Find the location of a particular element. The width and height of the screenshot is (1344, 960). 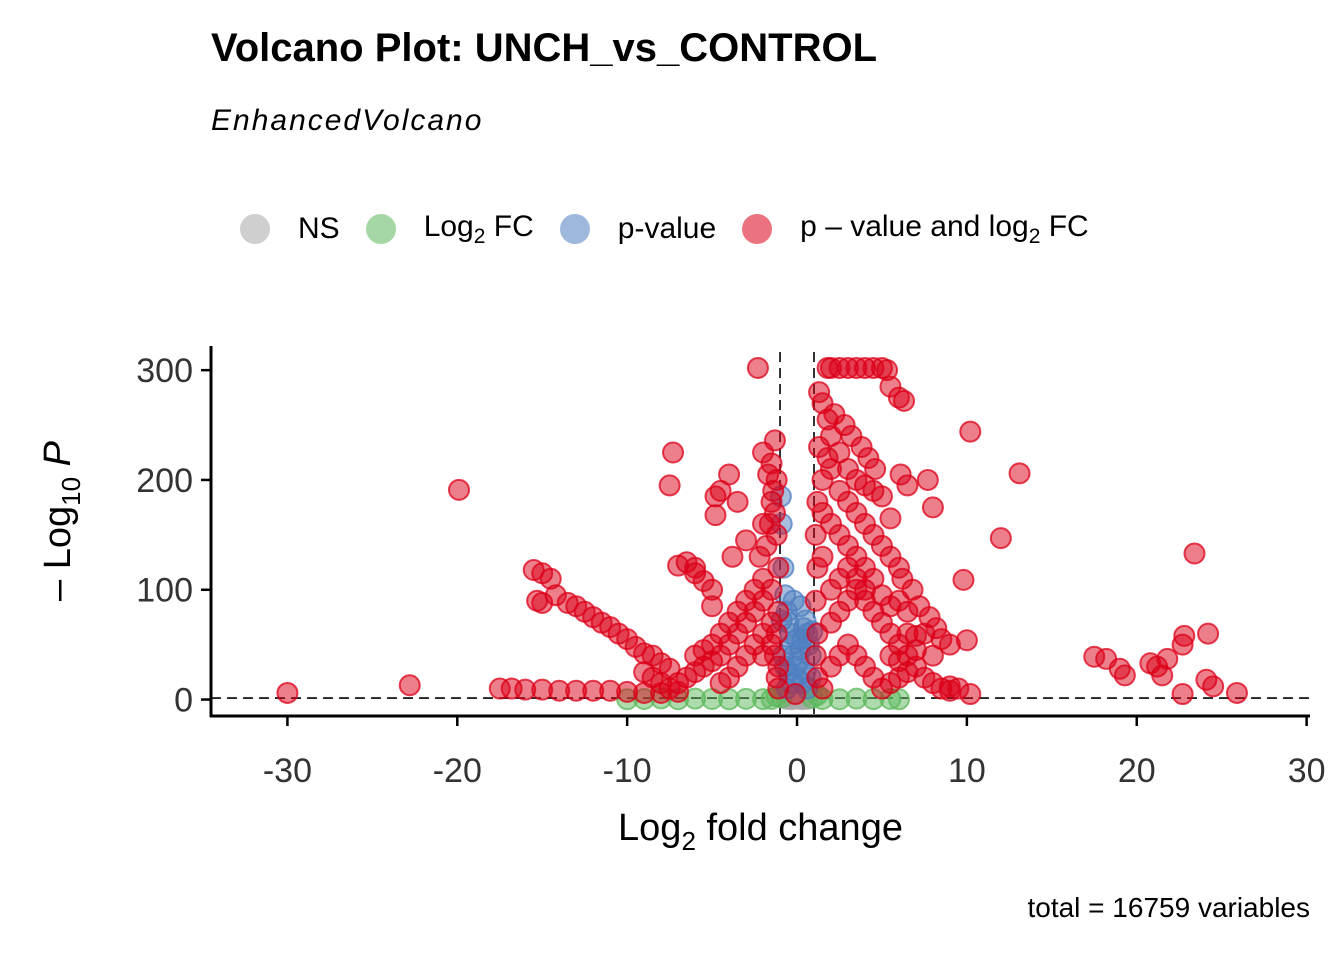

y-axis-label: – Log10 P is located at coordinates (61, 520).